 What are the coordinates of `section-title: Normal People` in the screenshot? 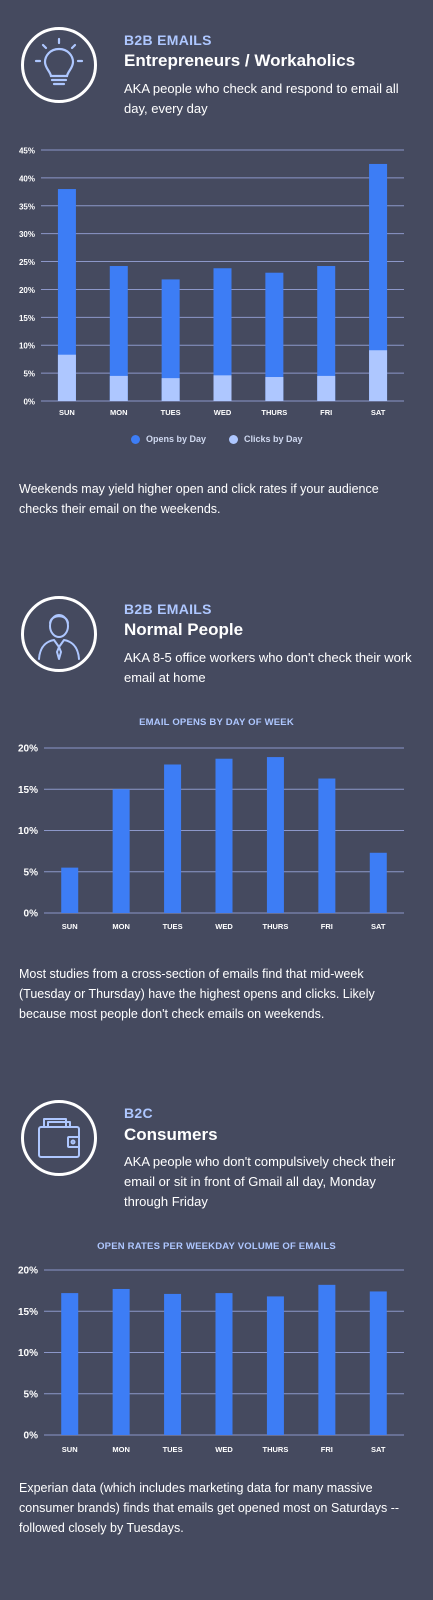 It's located at (184, 629).